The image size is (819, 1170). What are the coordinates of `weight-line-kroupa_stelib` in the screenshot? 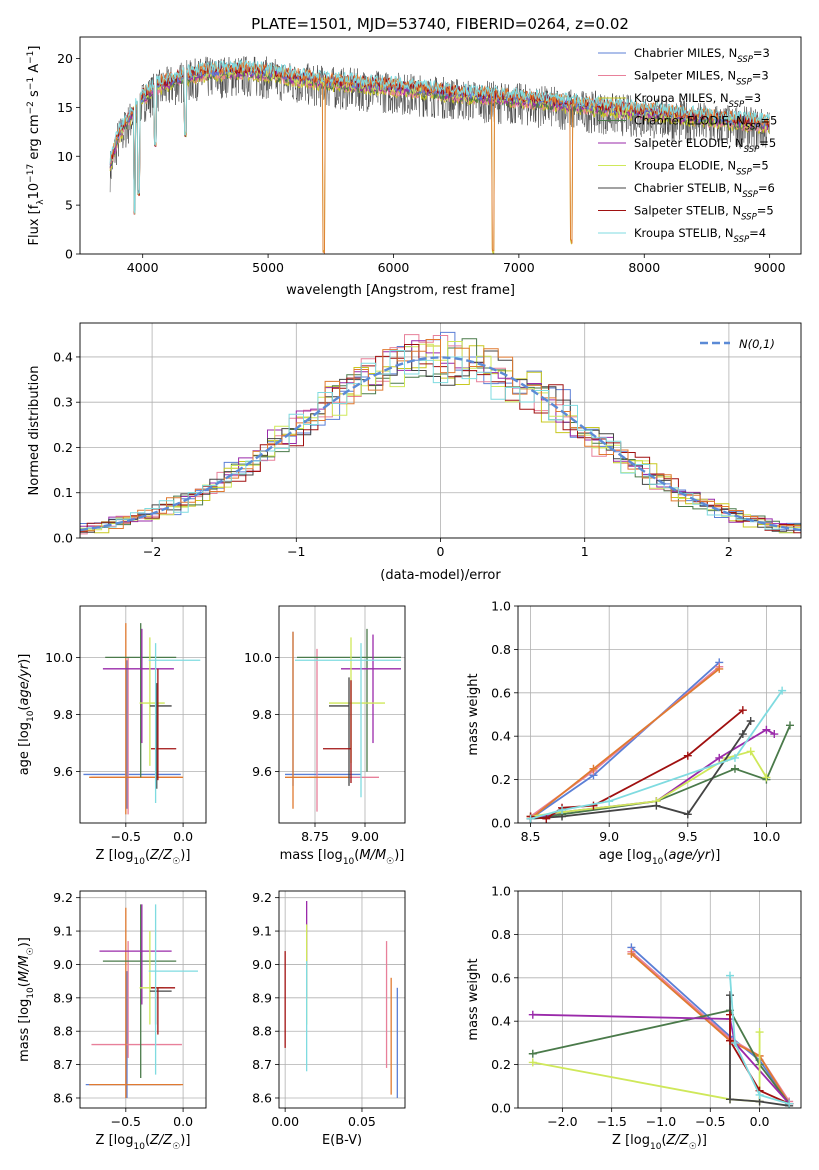 It's located at (759, 1040).